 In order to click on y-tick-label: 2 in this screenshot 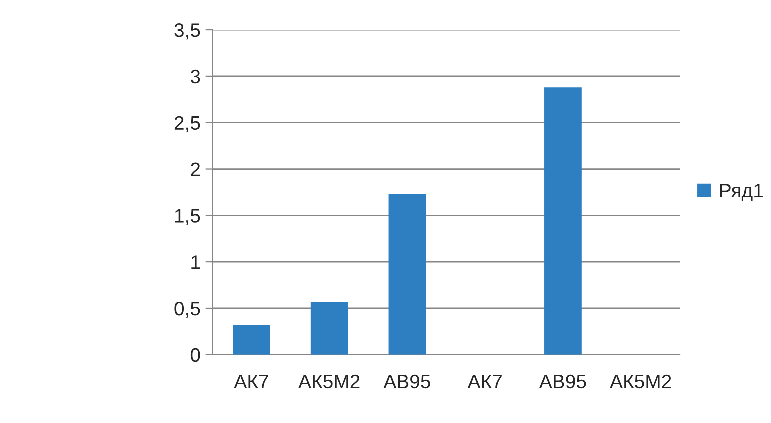, I will do `click(195, 169)`.